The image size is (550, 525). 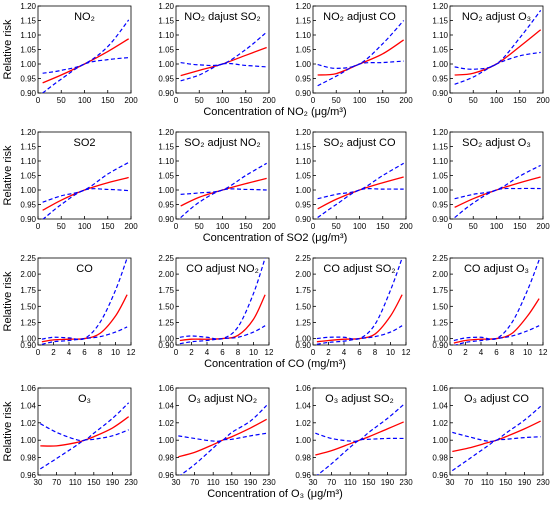 What do you see at coordinates (166, 475) in the screenshot?
I see `y-tick-label: 0.96` at bounding box center [166, 475].